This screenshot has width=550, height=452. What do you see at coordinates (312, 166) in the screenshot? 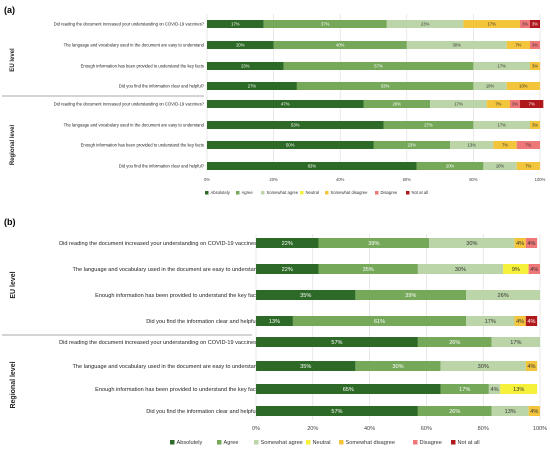
I see `data-label: 63%` at bounding box center [312, 166].